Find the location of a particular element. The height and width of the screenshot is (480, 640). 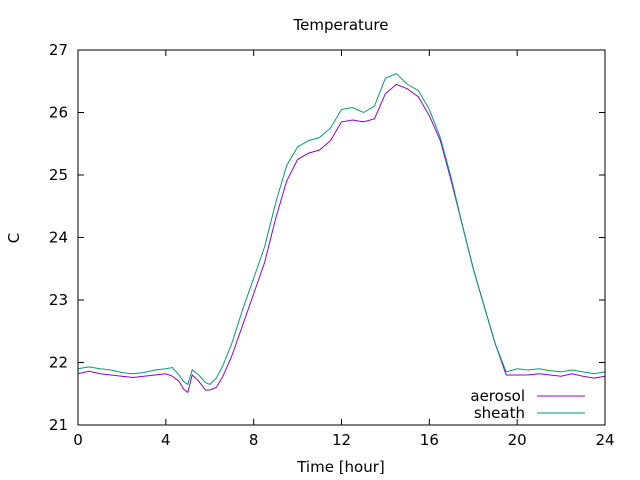

y-tick-label: 26 is located at coordinates (58, 113).